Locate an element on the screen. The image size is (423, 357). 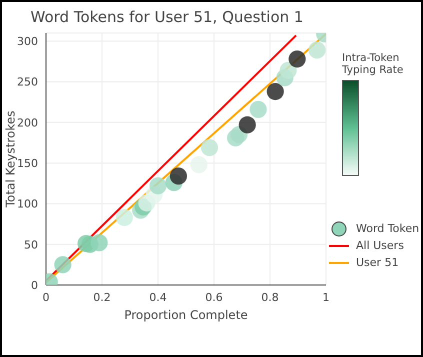
y-tick-label: 100 is located at coordinates (27, 204).